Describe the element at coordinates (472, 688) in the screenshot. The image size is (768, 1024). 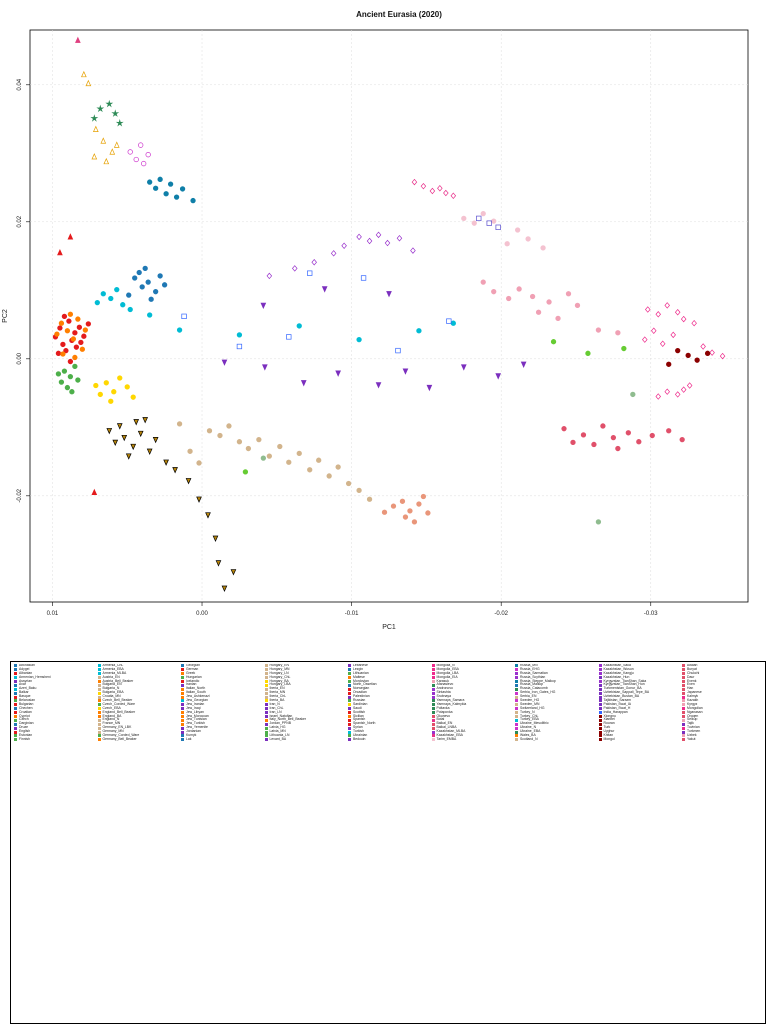
I see `legend-entry: Andronovo` at that location.